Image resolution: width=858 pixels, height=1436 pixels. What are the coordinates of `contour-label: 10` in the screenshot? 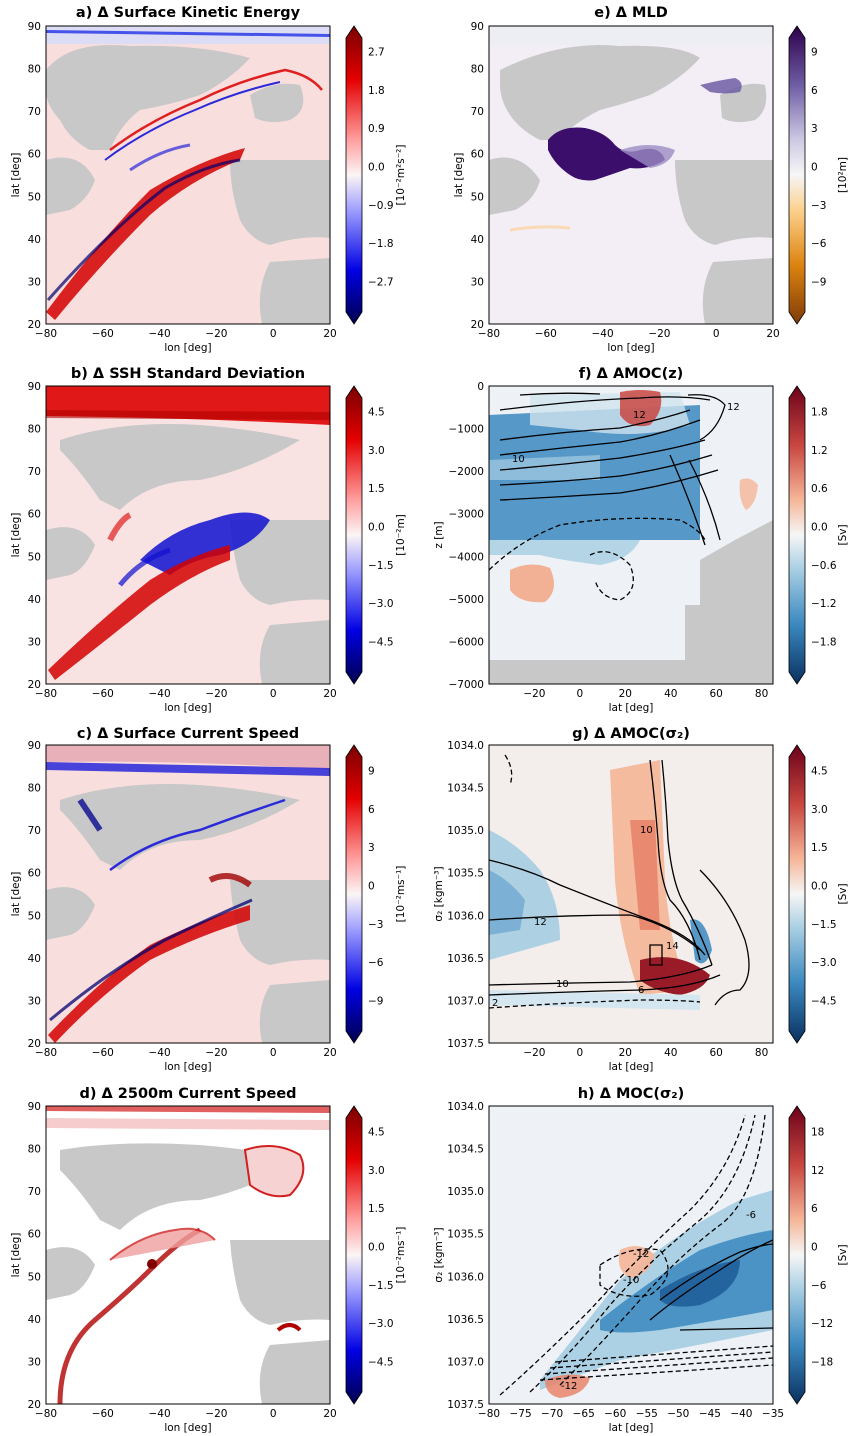 It's located at (518, 459).